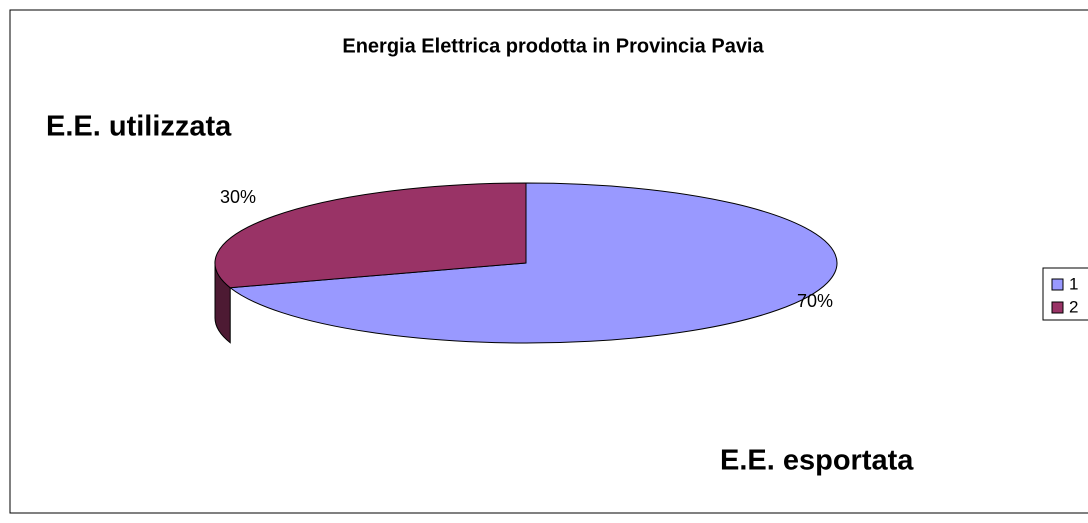 The width and height of the screenshot is (1088, 523). What do you see at coordinates (815, 301) in the screenshot?
I see `value-label: 70%` at bounding box center [815, 301].